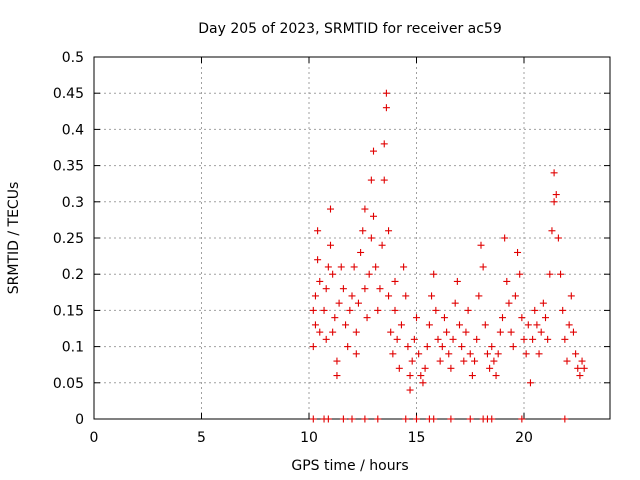 The height and width of the screenshot is (480, 640). I want to click on y-axis-label: SRMTID / TECUs, so click(14, 238).